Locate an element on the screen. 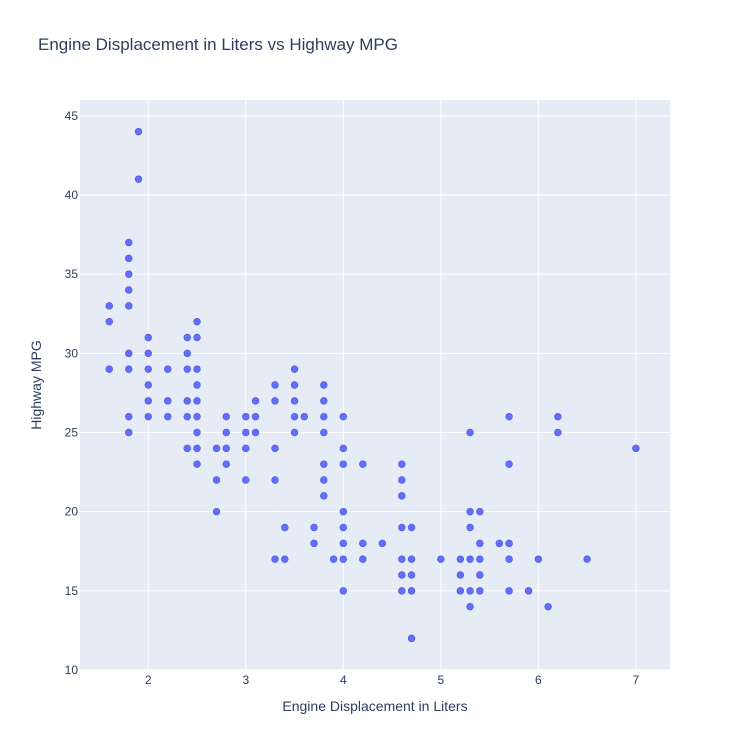 The width and height of the screenshot is (750, 750). x-tick-label: 5 is located at coordinates (440, 680).